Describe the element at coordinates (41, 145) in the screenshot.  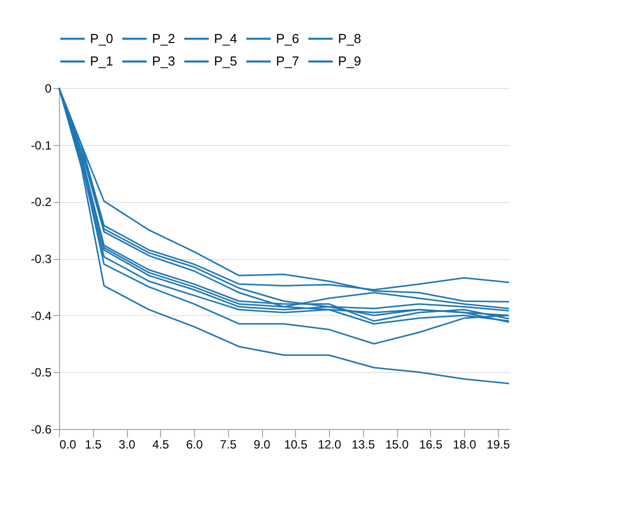
I see `y-tick-label: -0.1` at that location.